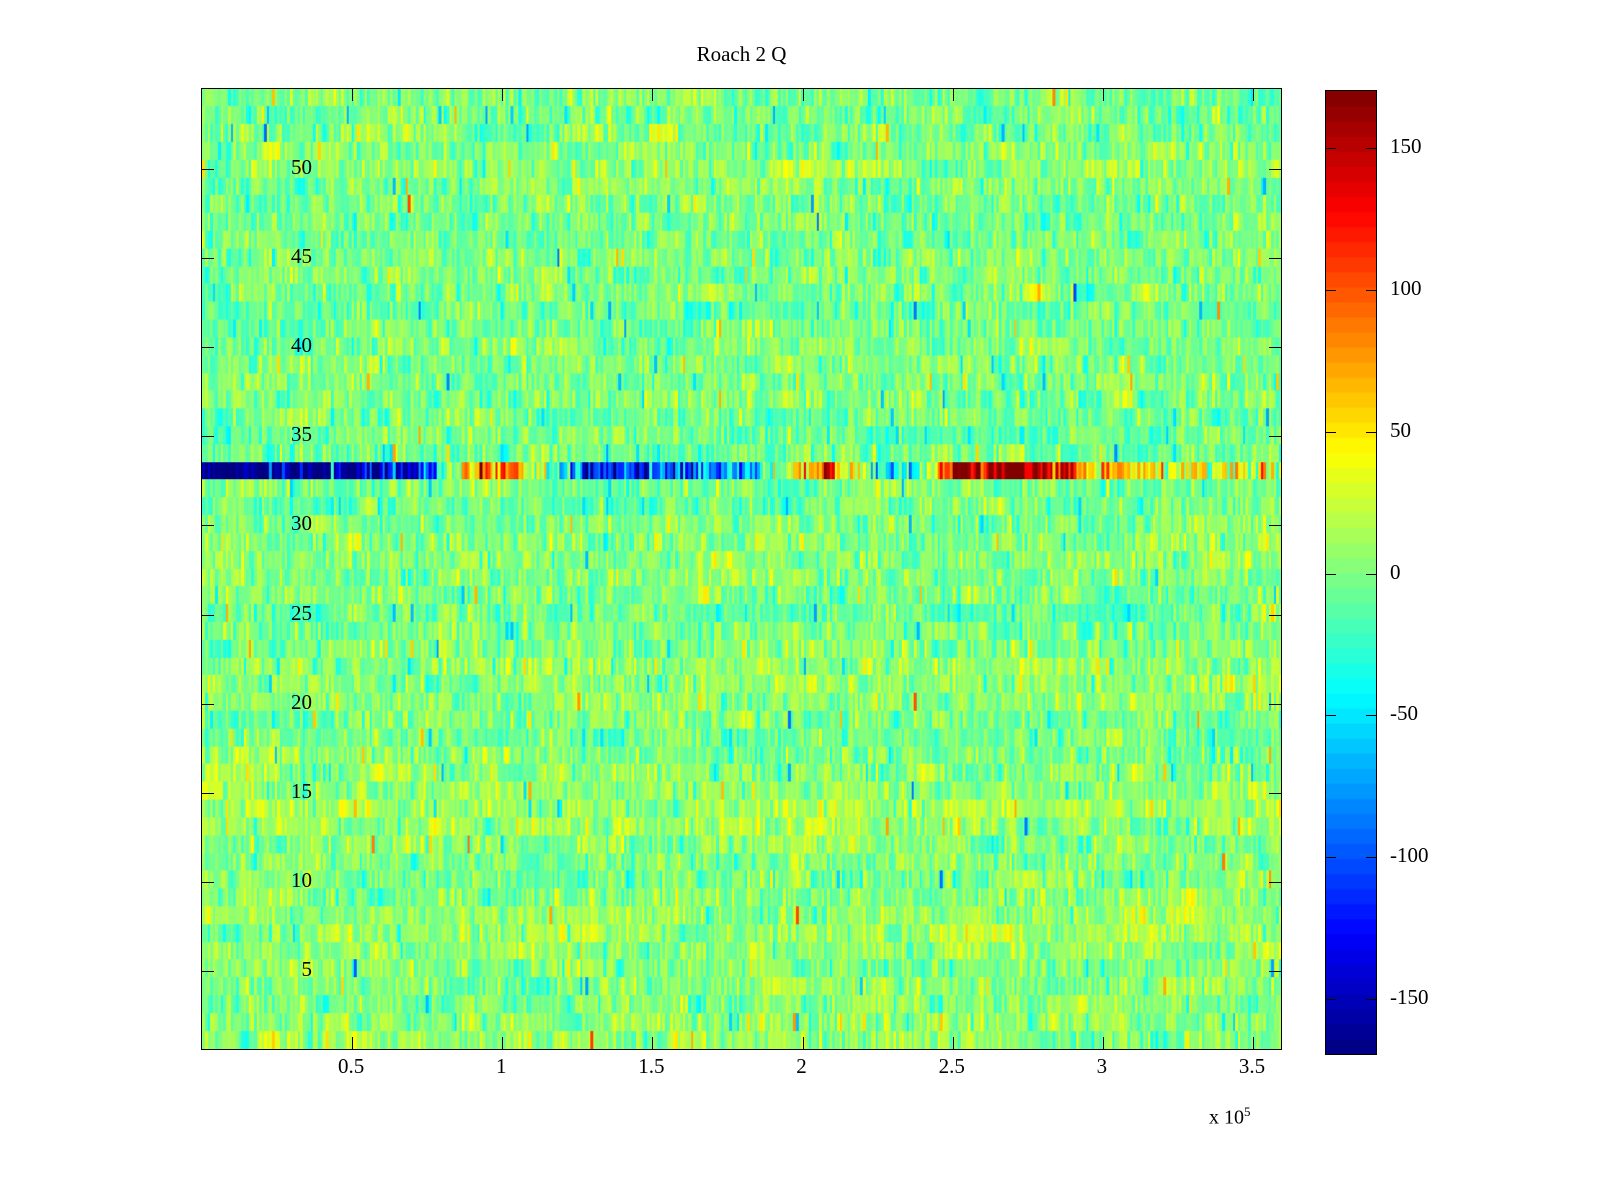 This screenshot has height=1200, width=1600. I want to click on y-axis-tick-label: 40, so click(301, 345).